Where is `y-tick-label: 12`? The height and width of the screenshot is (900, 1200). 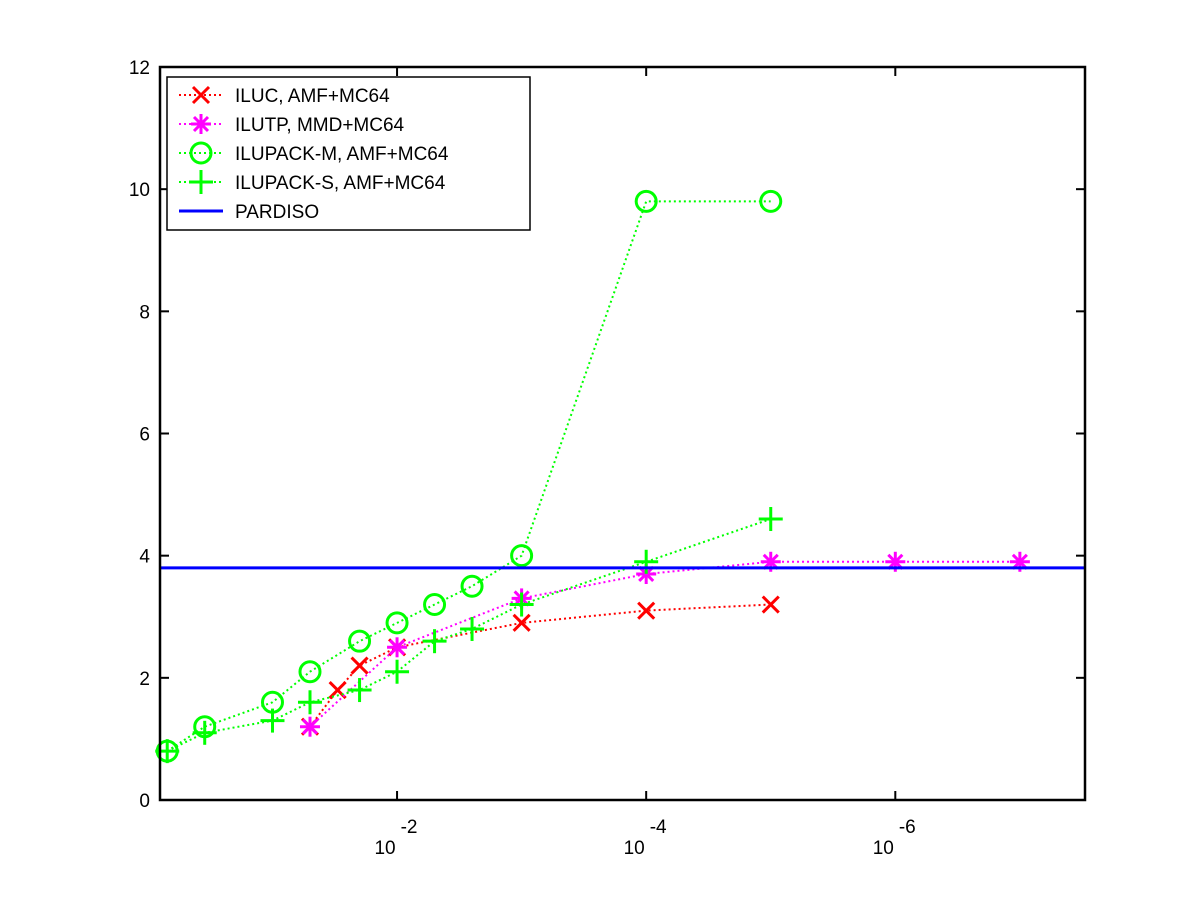
y-tick-label: 12 is located at coordinates (139, 68).